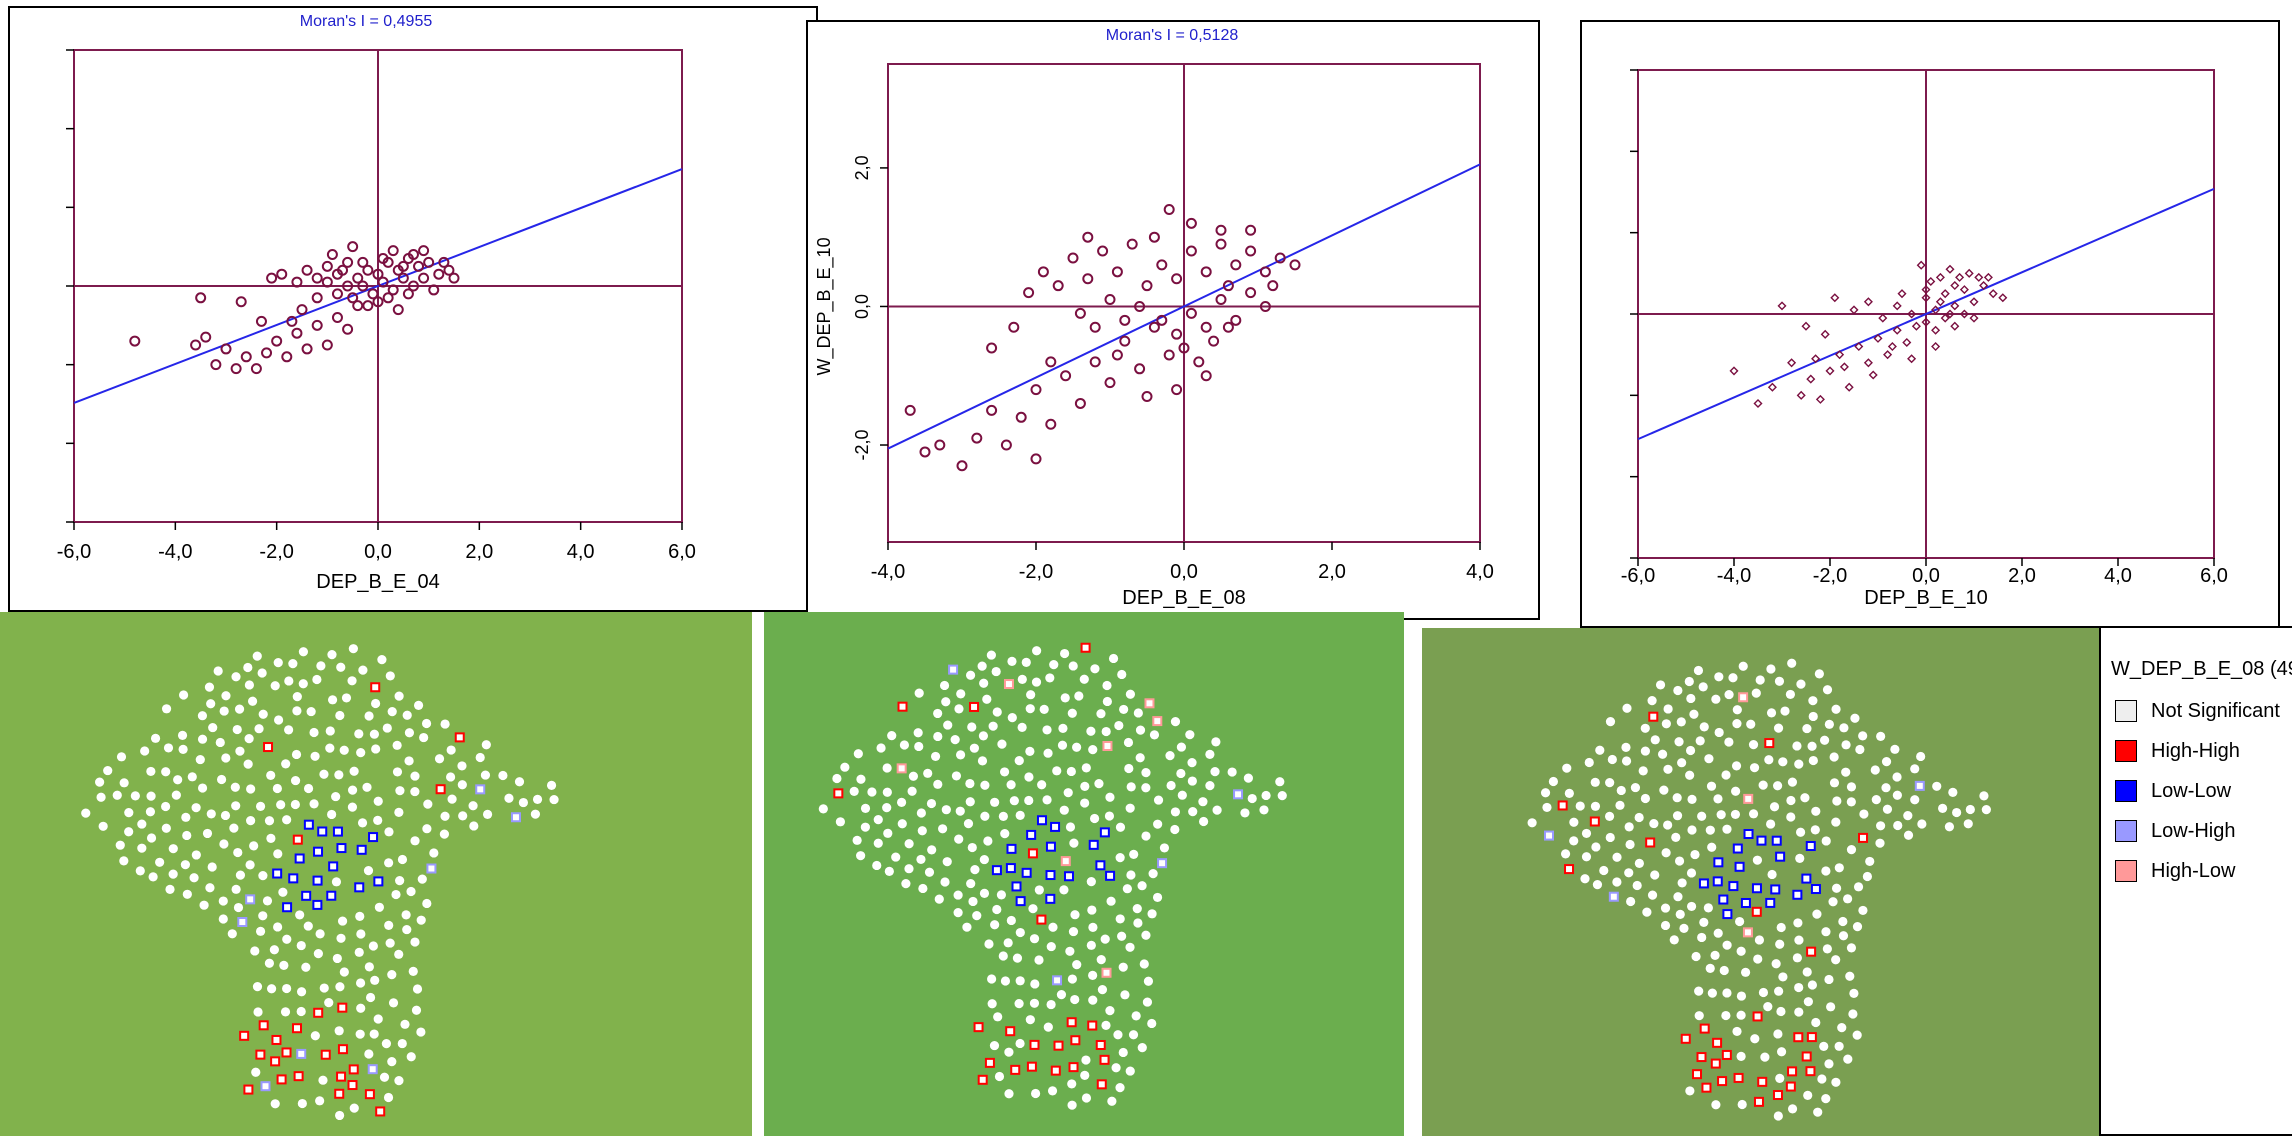 The width and height of the screenshot is (2292, 1136). What do you see at coordinates (2197, 711) in the screenshot?
I see `legend-item-not-significant: Not Significant` at bounding box center [2197, 711].